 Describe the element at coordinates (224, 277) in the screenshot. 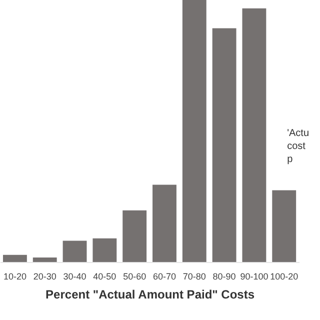

I see `x-tick-label: 80-90` at that location.